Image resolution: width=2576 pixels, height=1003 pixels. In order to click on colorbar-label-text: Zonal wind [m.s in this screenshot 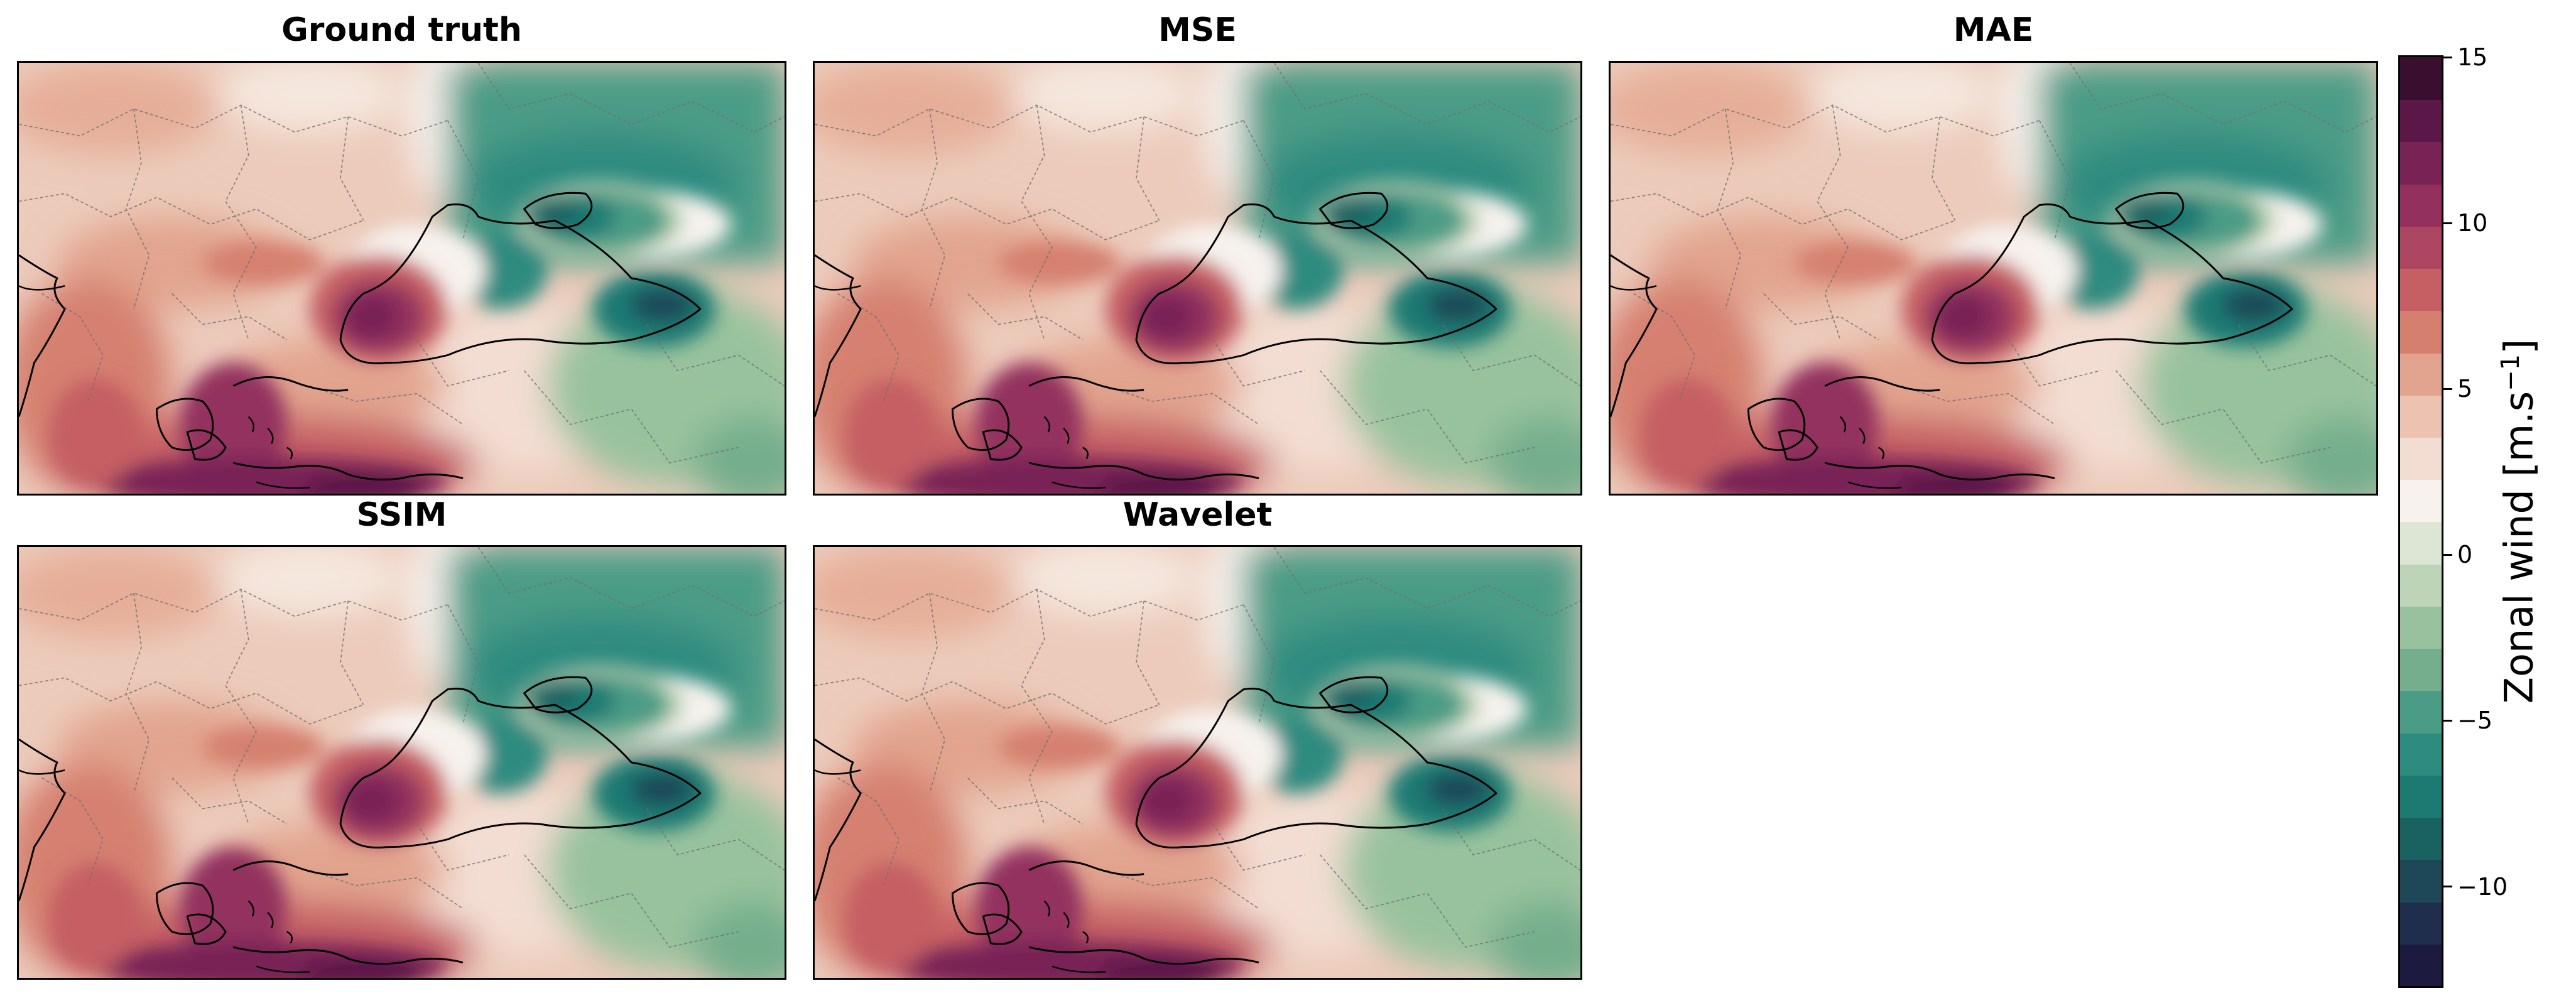, I will do `click(2519, 547)`.